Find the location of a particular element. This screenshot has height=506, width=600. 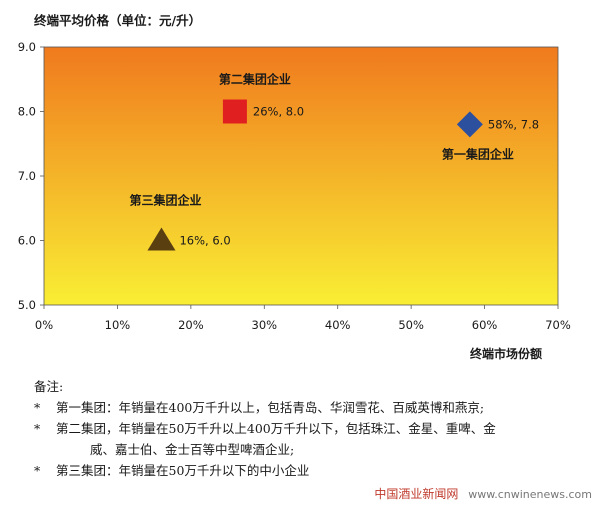

data-point-value-label: 16%, 6.0 is located at coordinates (204, 241).